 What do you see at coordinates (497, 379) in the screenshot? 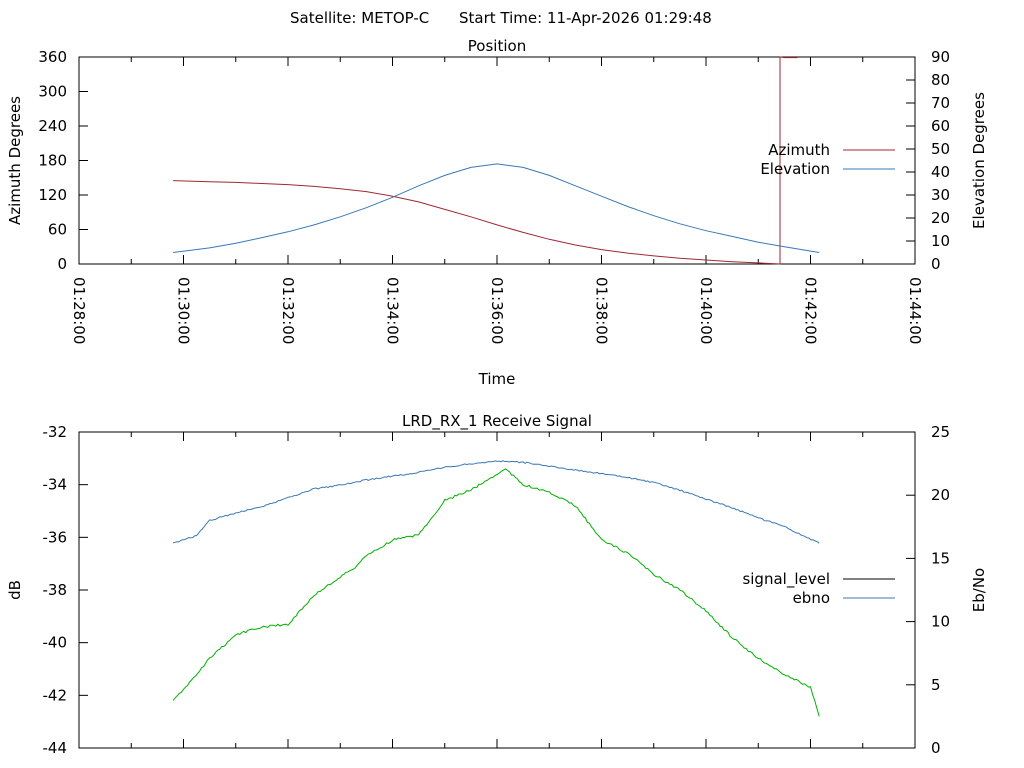
I see `x-axis-label: Time` at bounding box center [497, 379].